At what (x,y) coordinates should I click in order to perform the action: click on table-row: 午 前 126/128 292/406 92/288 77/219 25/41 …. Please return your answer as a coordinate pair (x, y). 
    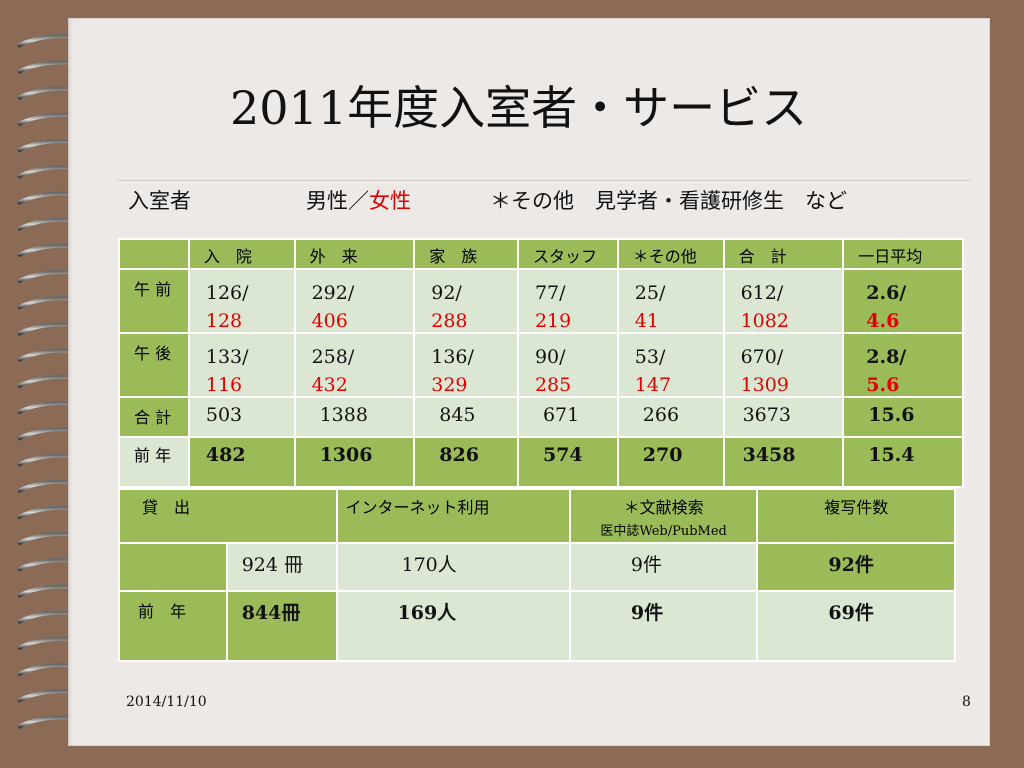
    Looking at the image, I should click on (541, 301).